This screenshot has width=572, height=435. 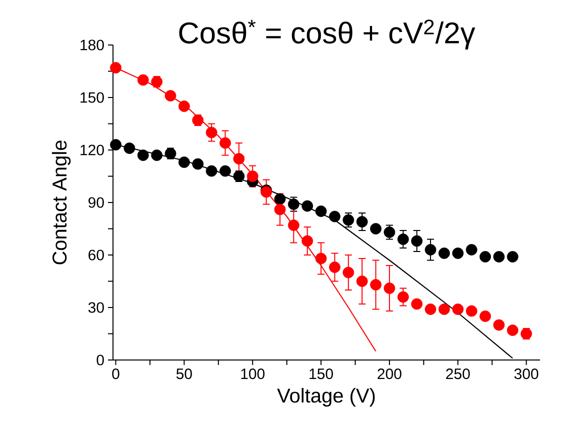 What do you see at coordinates (100, 360) in the screenshot?
I see `y-tick-label: 0` at bounding box center [100, 360].